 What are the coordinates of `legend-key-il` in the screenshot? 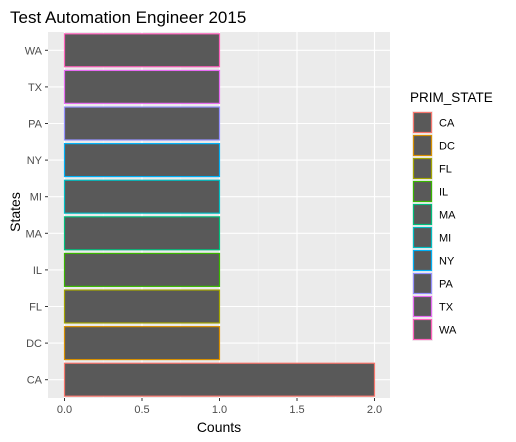 It's located at (423, 192).